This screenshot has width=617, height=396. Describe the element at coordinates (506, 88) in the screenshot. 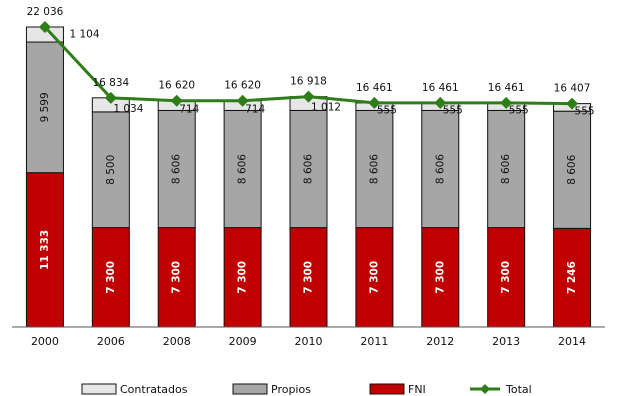

I see `label-total-2013: 16 461` at that location.